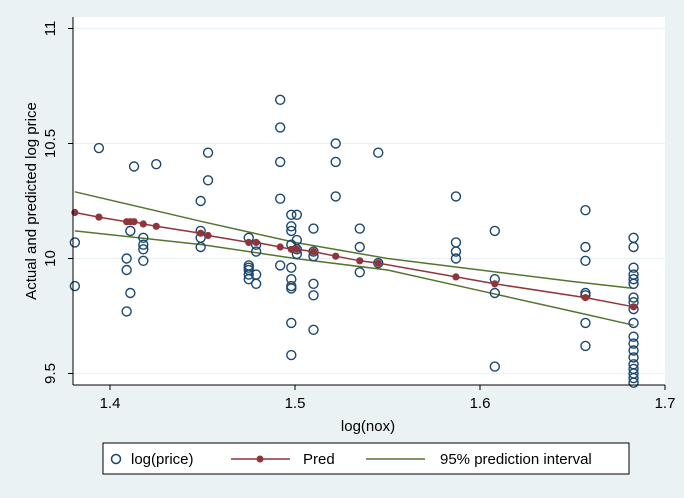 The height and width of the screenshot is (498, 684). I want to click on legend-observed-label: log(price), so click(162, 459).